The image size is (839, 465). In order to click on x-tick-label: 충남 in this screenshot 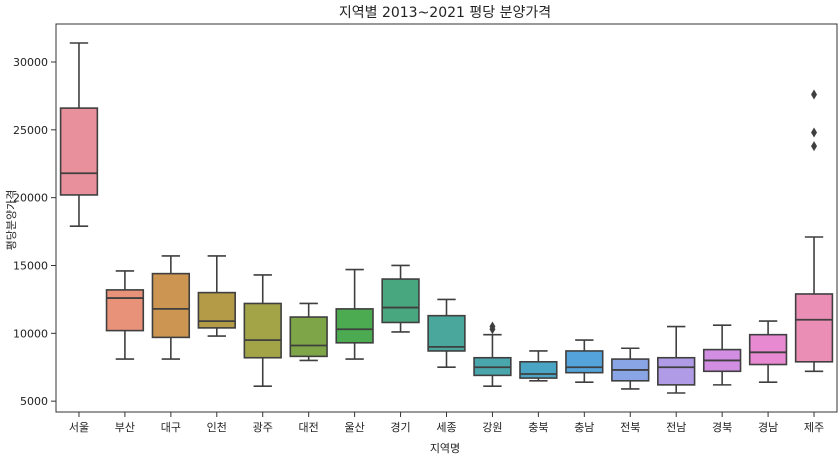, I will do `click(584, 427)`.